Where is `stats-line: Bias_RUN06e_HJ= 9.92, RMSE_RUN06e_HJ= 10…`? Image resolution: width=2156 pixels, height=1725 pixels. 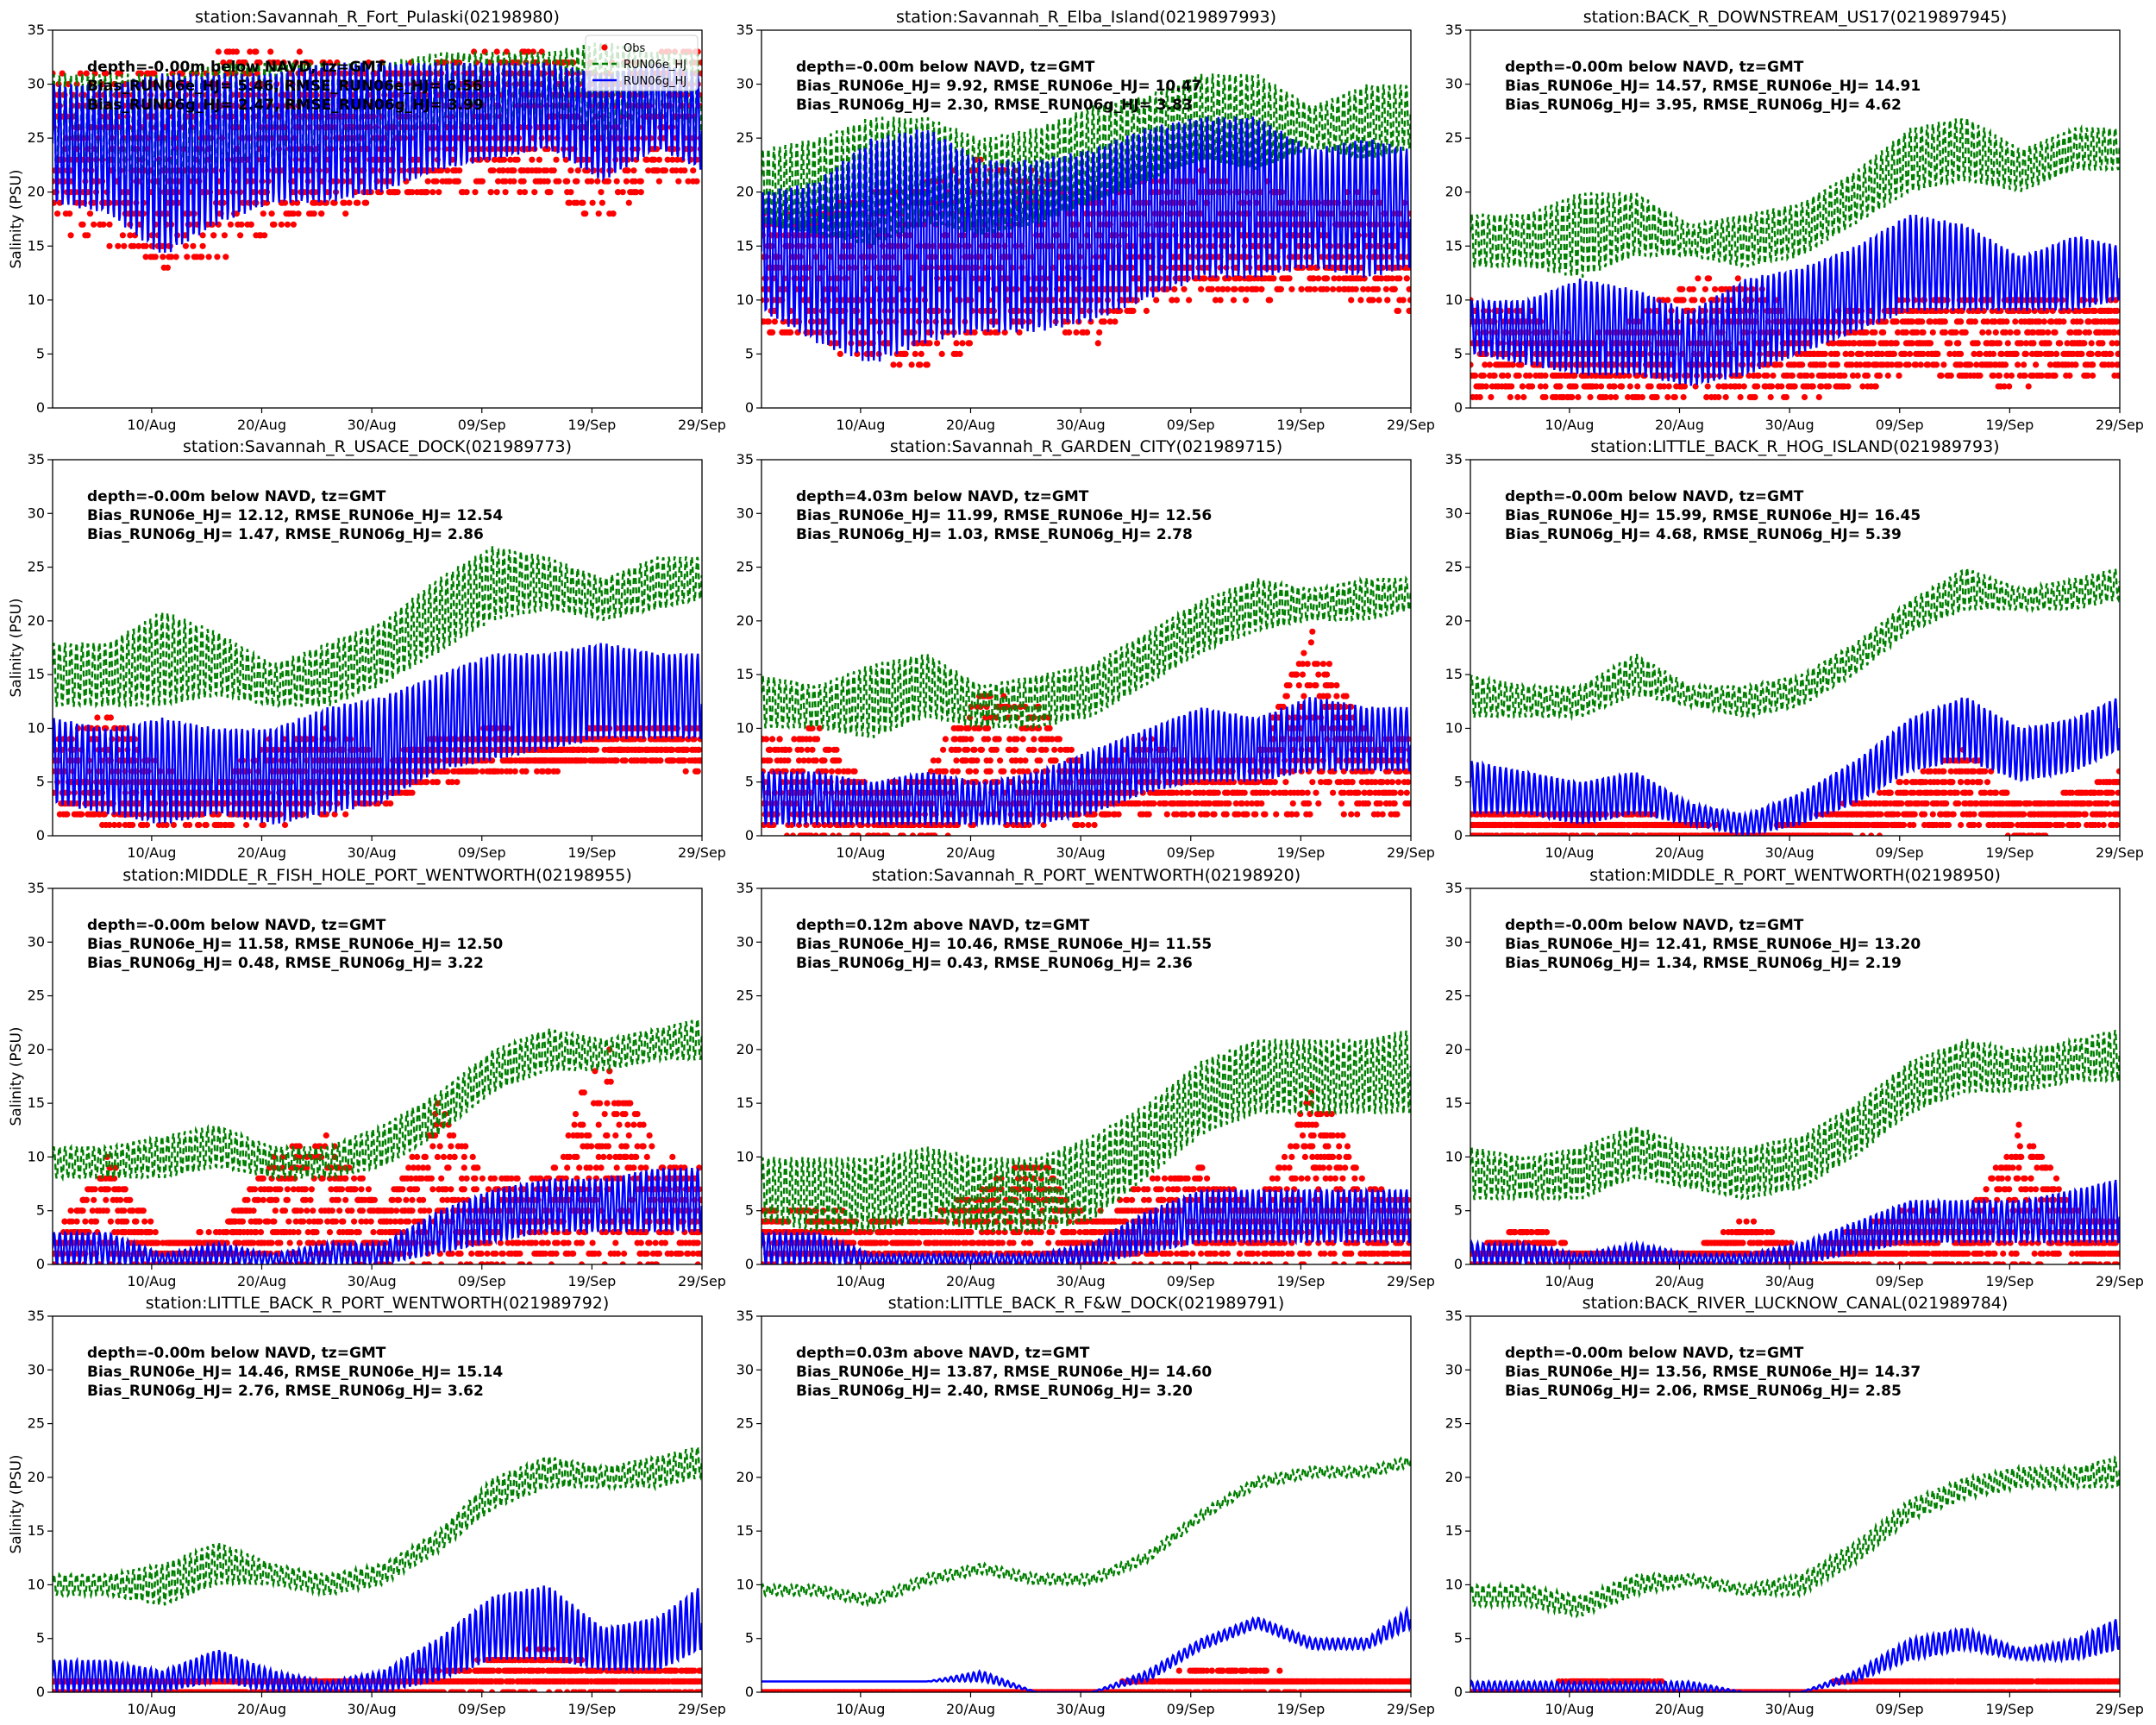 stats-line: Bias_RUN06e_HJ= 9.92, RMSE_RUN06e_HJ= 10… is located at coordinates (998, 86).